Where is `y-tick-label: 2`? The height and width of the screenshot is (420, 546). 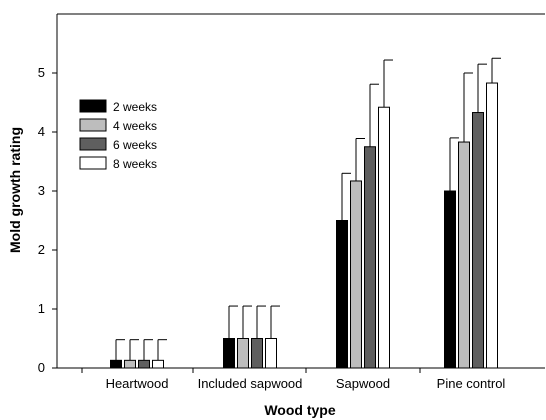
y-tick-label: 2 is located at coordinates (41, 249).